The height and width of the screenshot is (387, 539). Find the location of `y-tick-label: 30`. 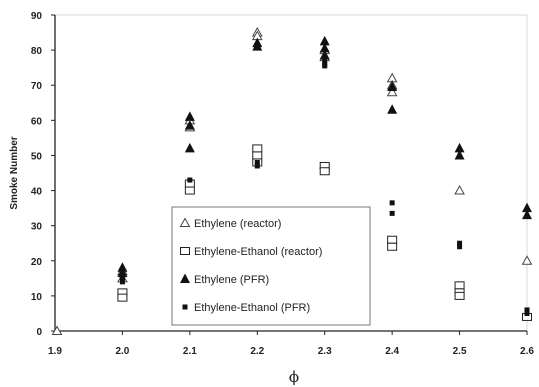

y-tick-label: 30 is located at coordinates (37, 227).